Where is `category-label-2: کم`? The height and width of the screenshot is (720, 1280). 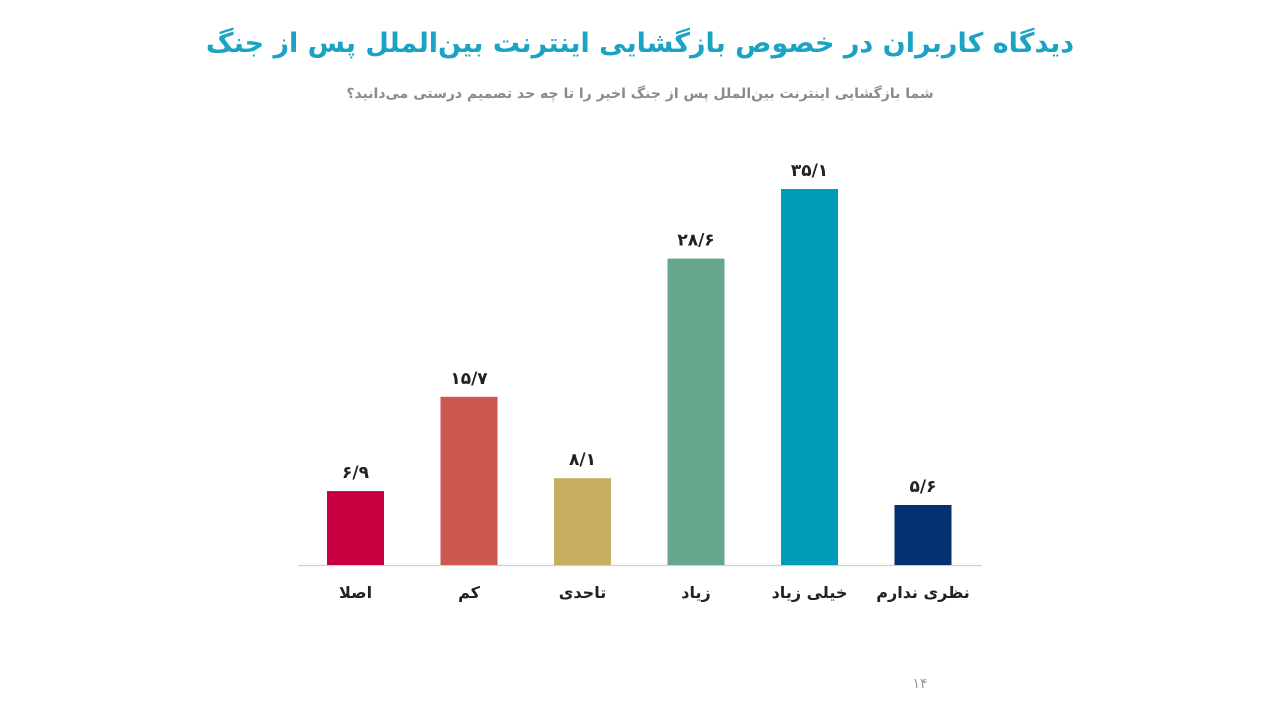
category-label-2: کم is located at coordinates (469, 592).